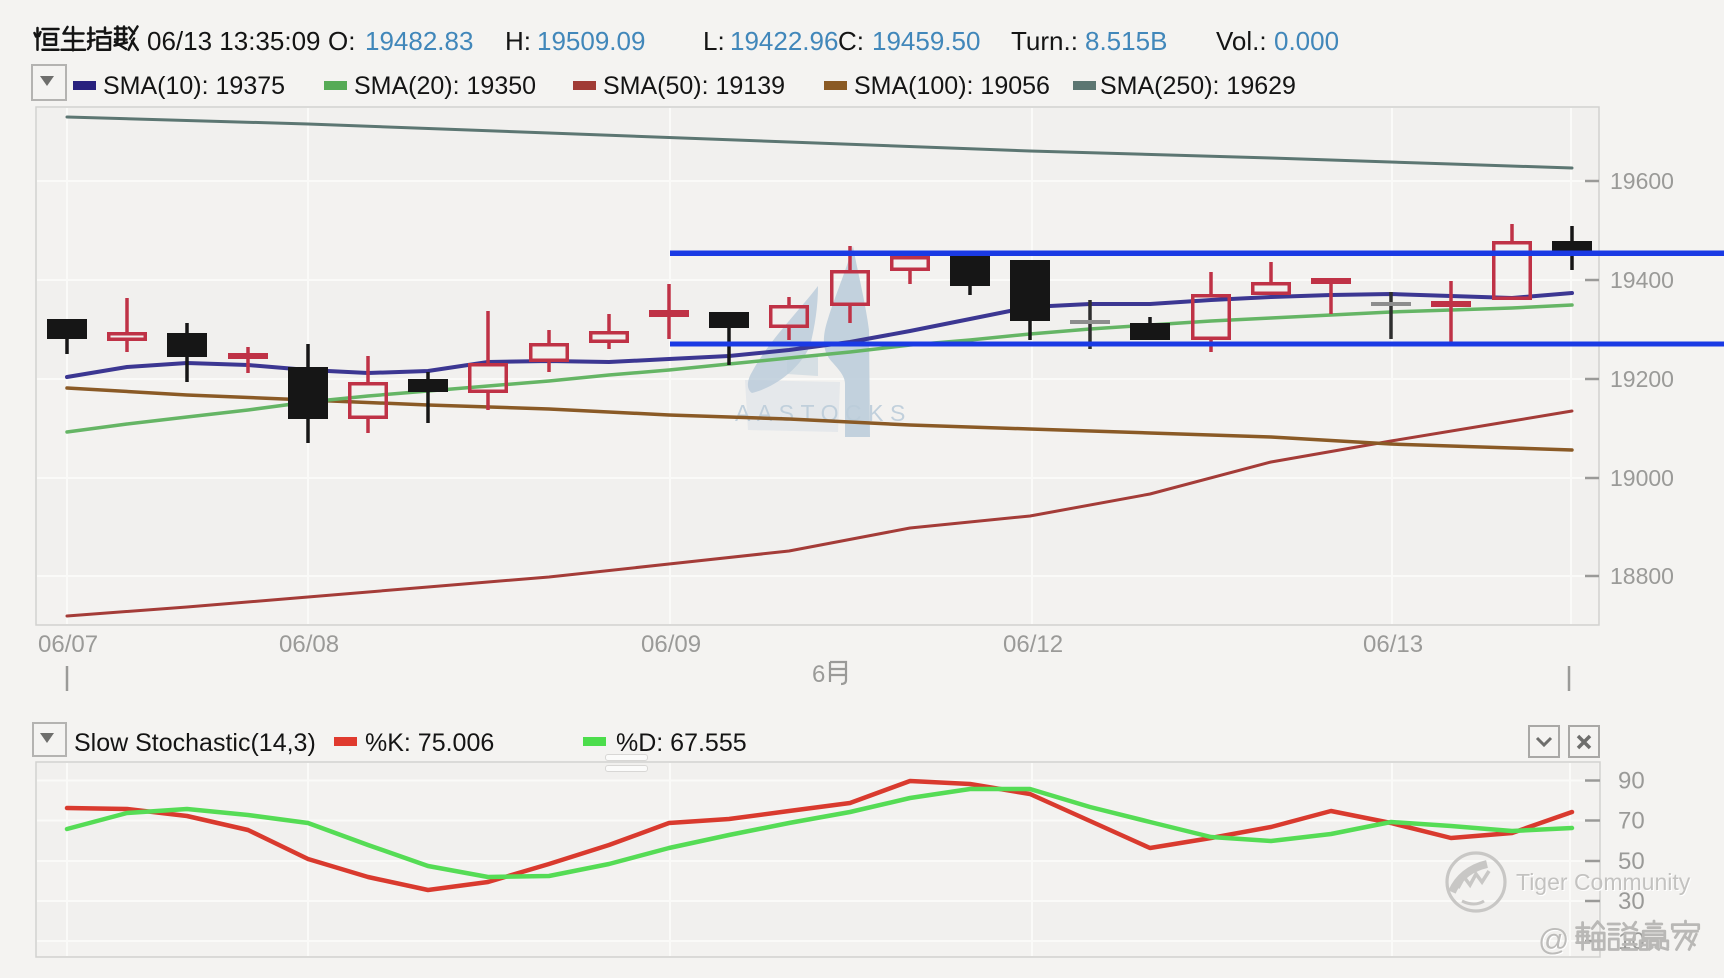 This screenshot has width=1724, height=978. I want to click on svg-text: Tiger Community, so click(1603, 882).